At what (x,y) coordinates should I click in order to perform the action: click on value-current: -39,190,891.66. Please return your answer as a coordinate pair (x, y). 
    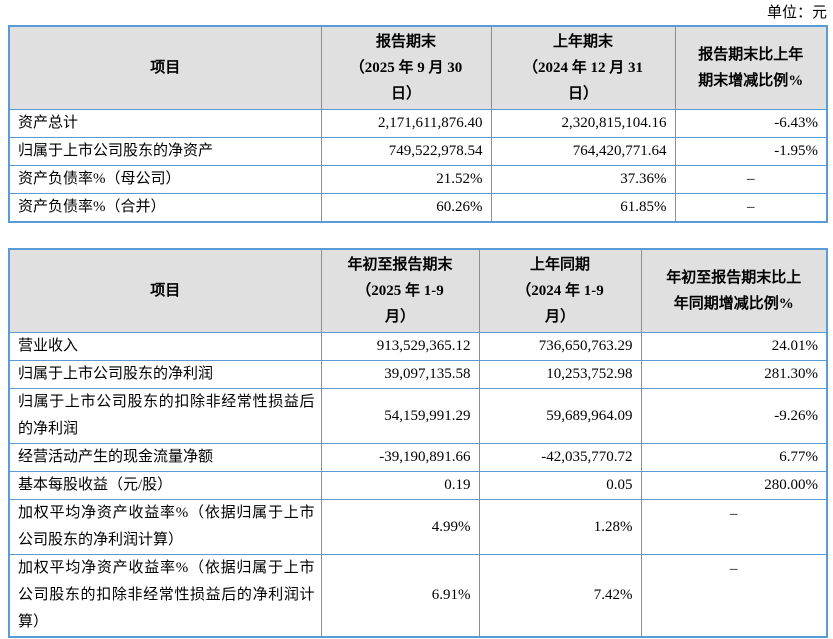
    Looking at the image, I should click on (400, 457).